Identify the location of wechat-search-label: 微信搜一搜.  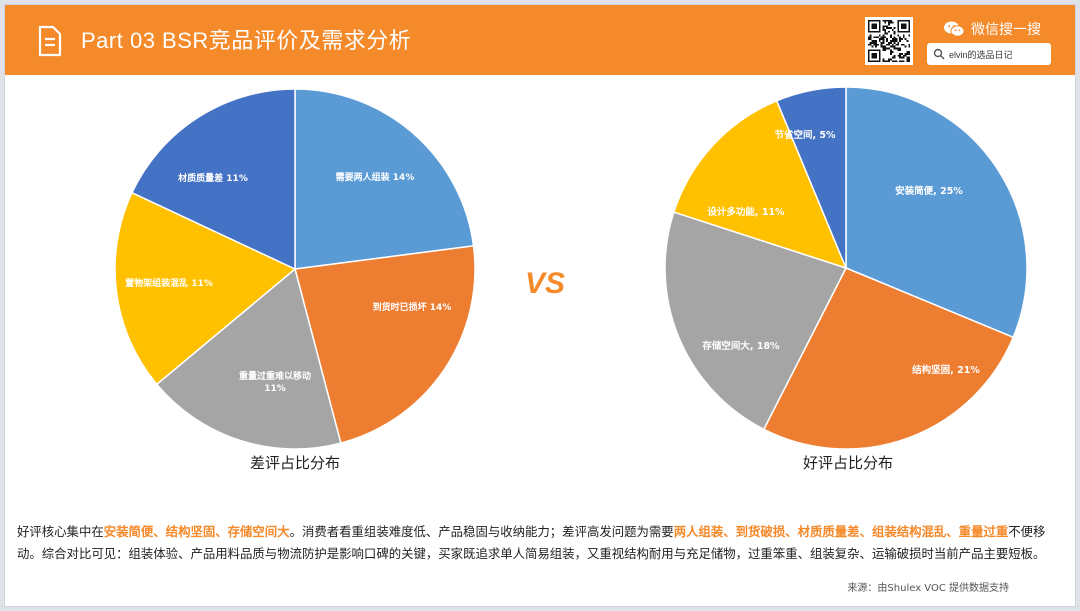
(992, 29).